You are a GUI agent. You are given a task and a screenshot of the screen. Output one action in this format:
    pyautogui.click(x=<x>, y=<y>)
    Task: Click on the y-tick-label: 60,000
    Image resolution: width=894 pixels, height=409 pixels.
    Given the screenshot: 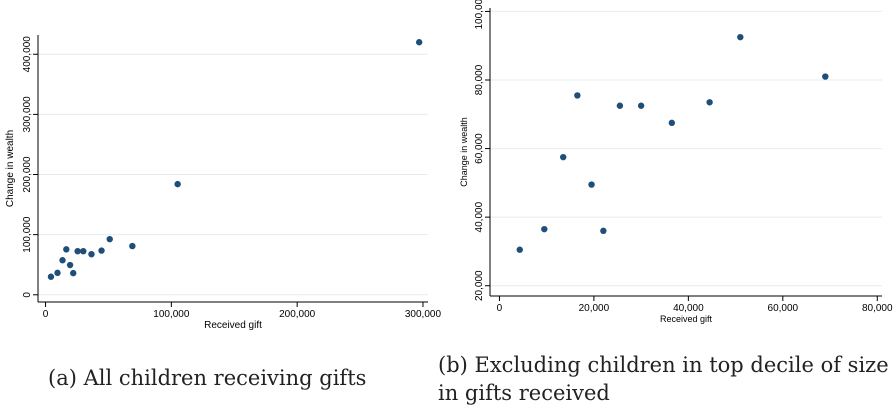 What is the action you would take?
    pyautogui.click(x=479, y=148)
    